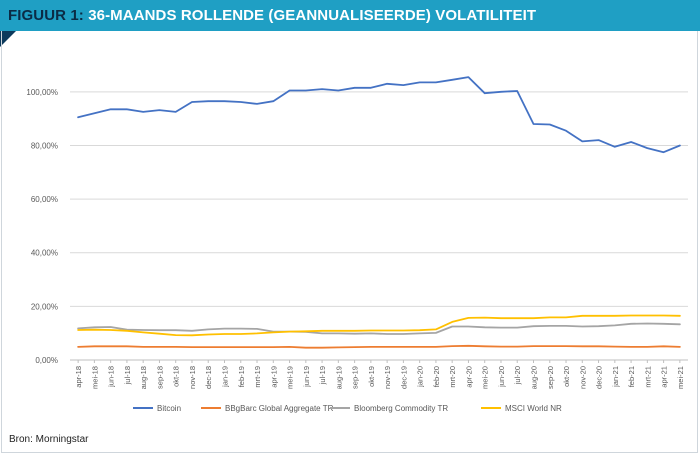 The image size is (700, 455). What do you see at coordinates (533, 408) in the screenshot?
I see `legend-label-msci-world-nr: MSCI World NR` at bounding box center [533, 408].